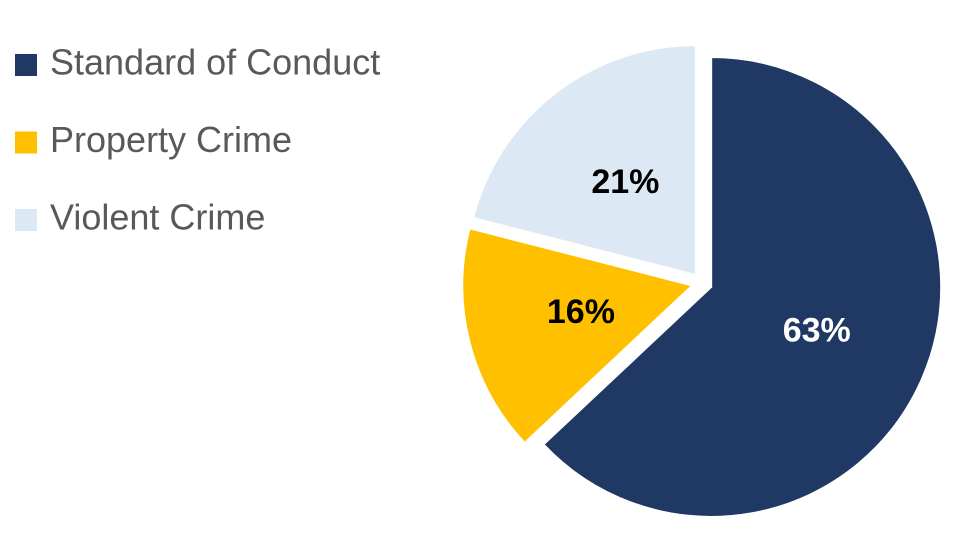  Describe the element at coordinates (581, 312) in the screenshot. I see `slice-label: 16%` at that location.